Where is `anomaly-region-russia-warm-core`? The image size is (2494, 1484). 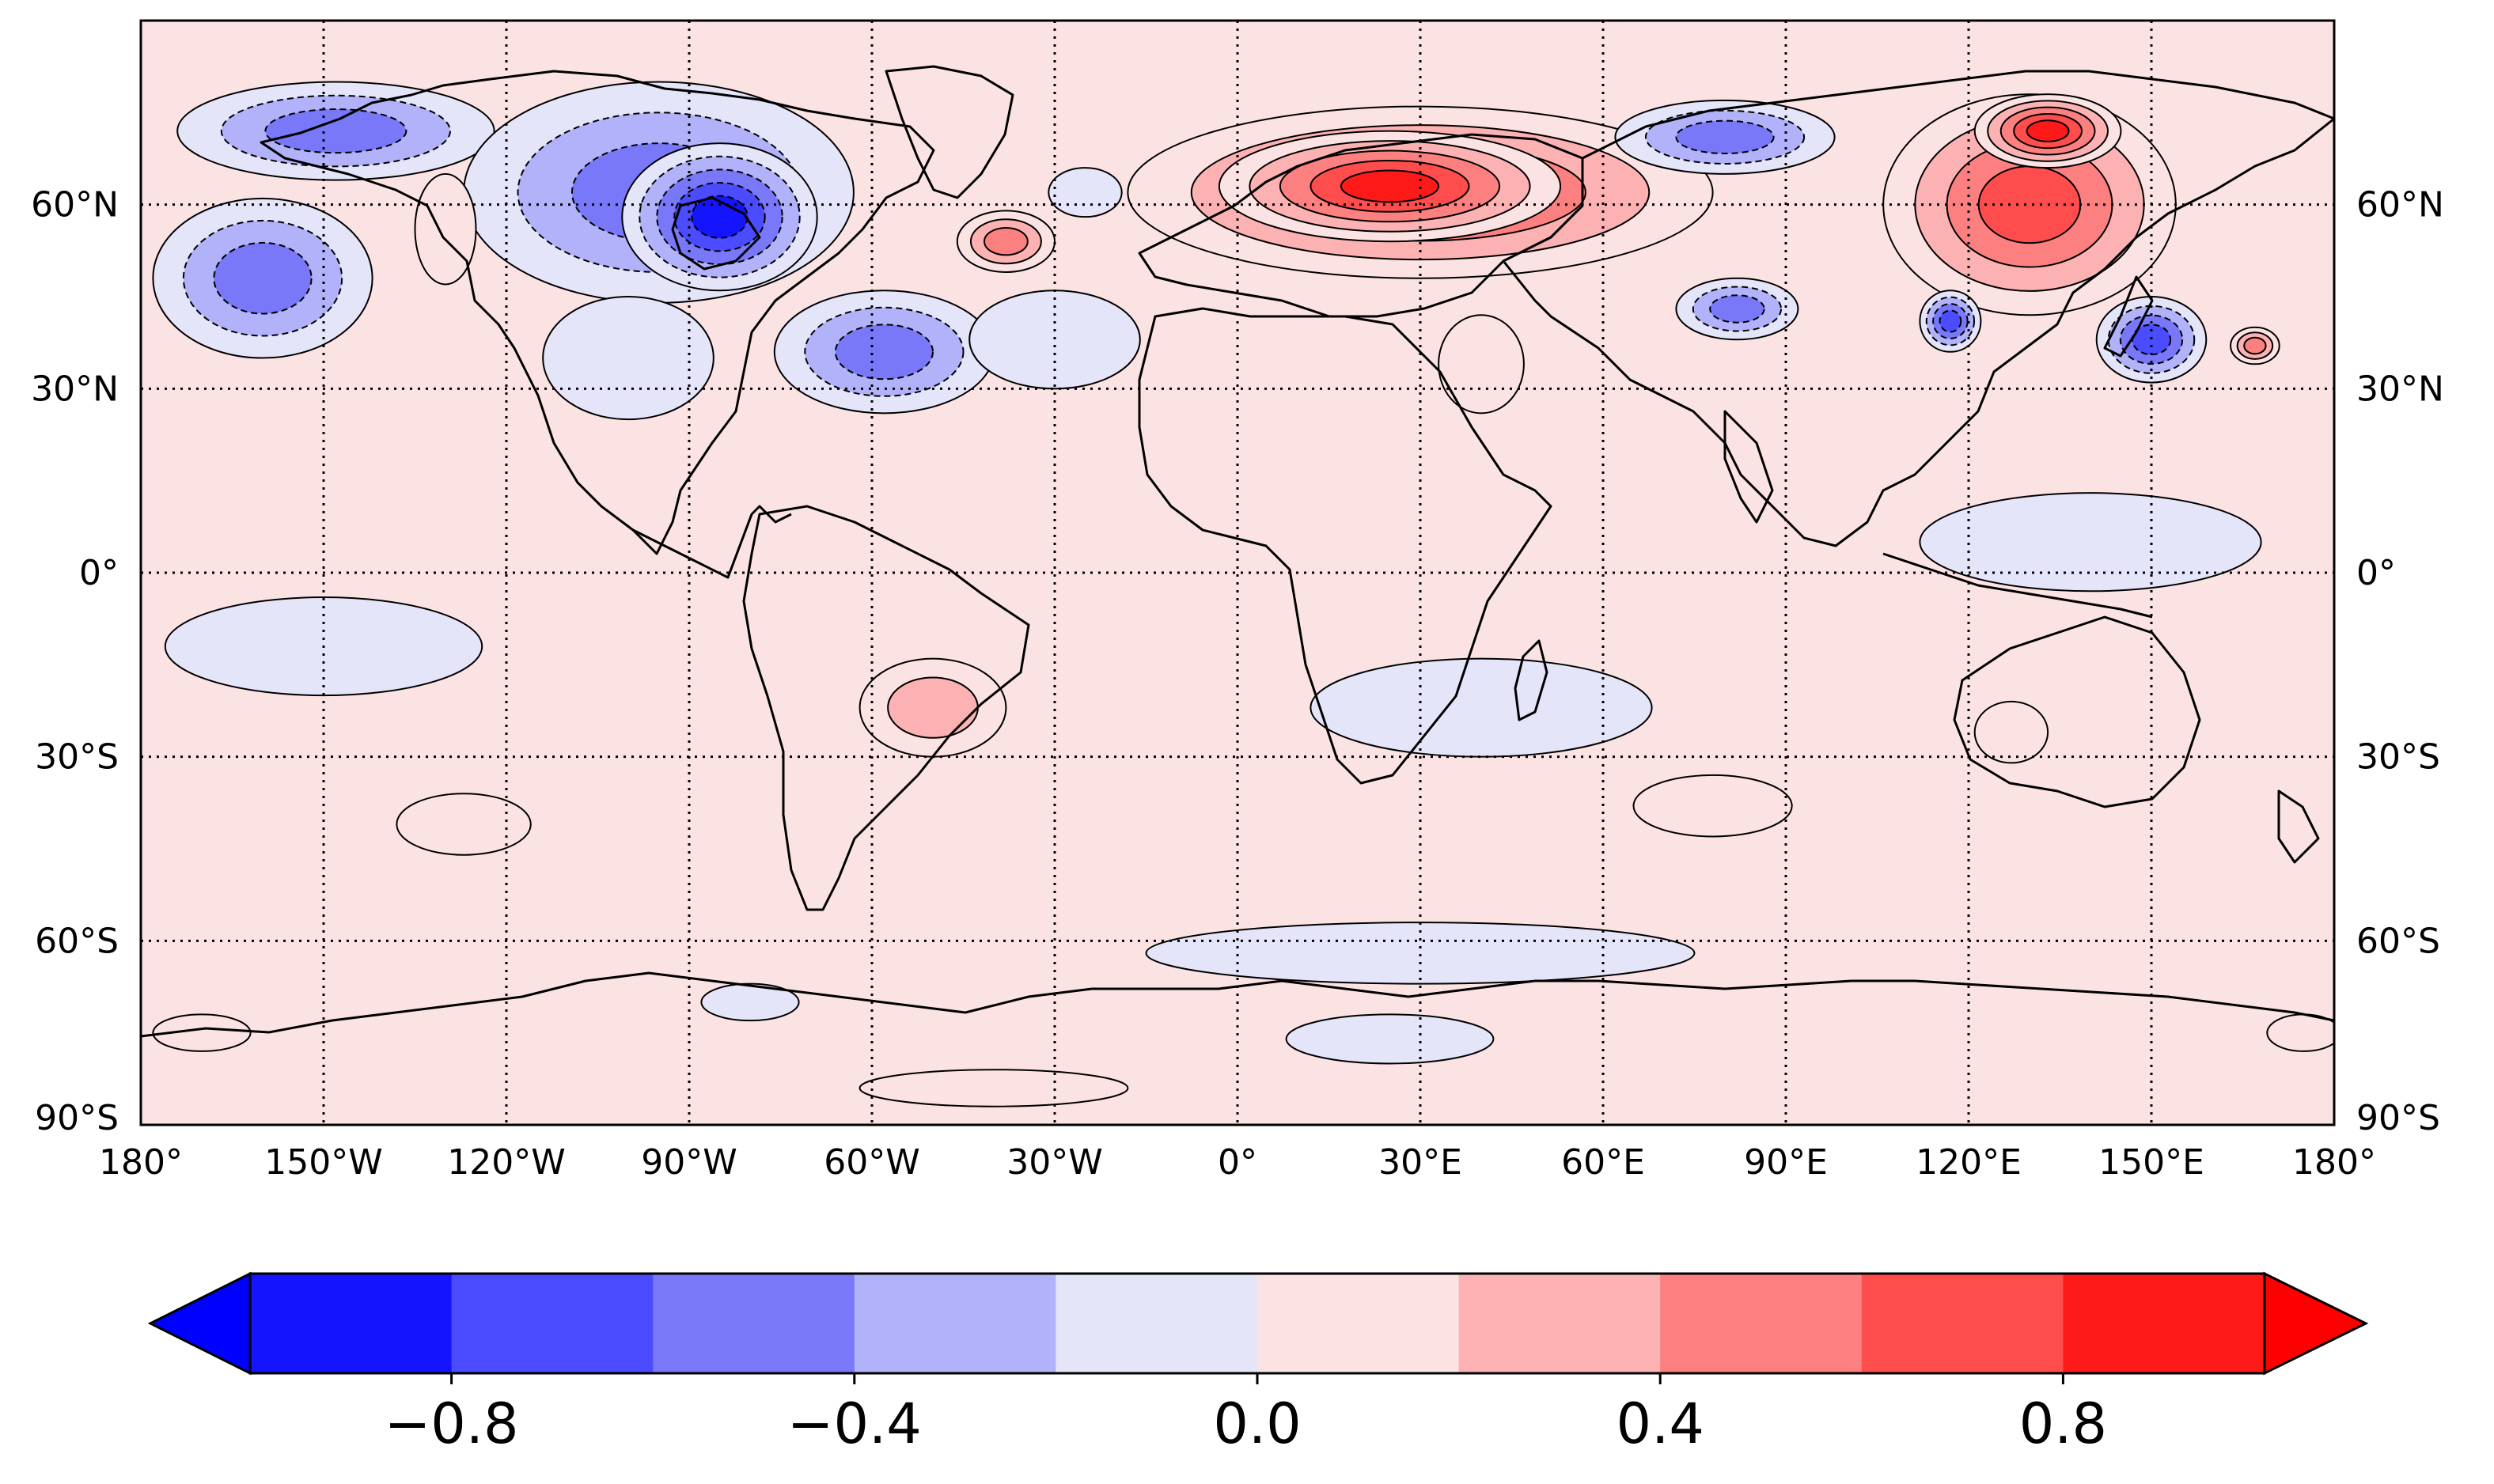
anomaly-region-russia-warm-core is located at coordinates (1390, 186).